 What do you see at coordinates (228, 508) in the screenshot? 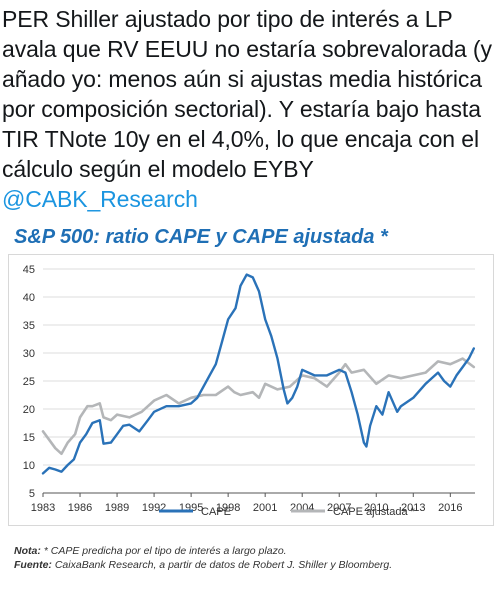
I see `x-tick-label: 1998` at bounding box center [228, 508].